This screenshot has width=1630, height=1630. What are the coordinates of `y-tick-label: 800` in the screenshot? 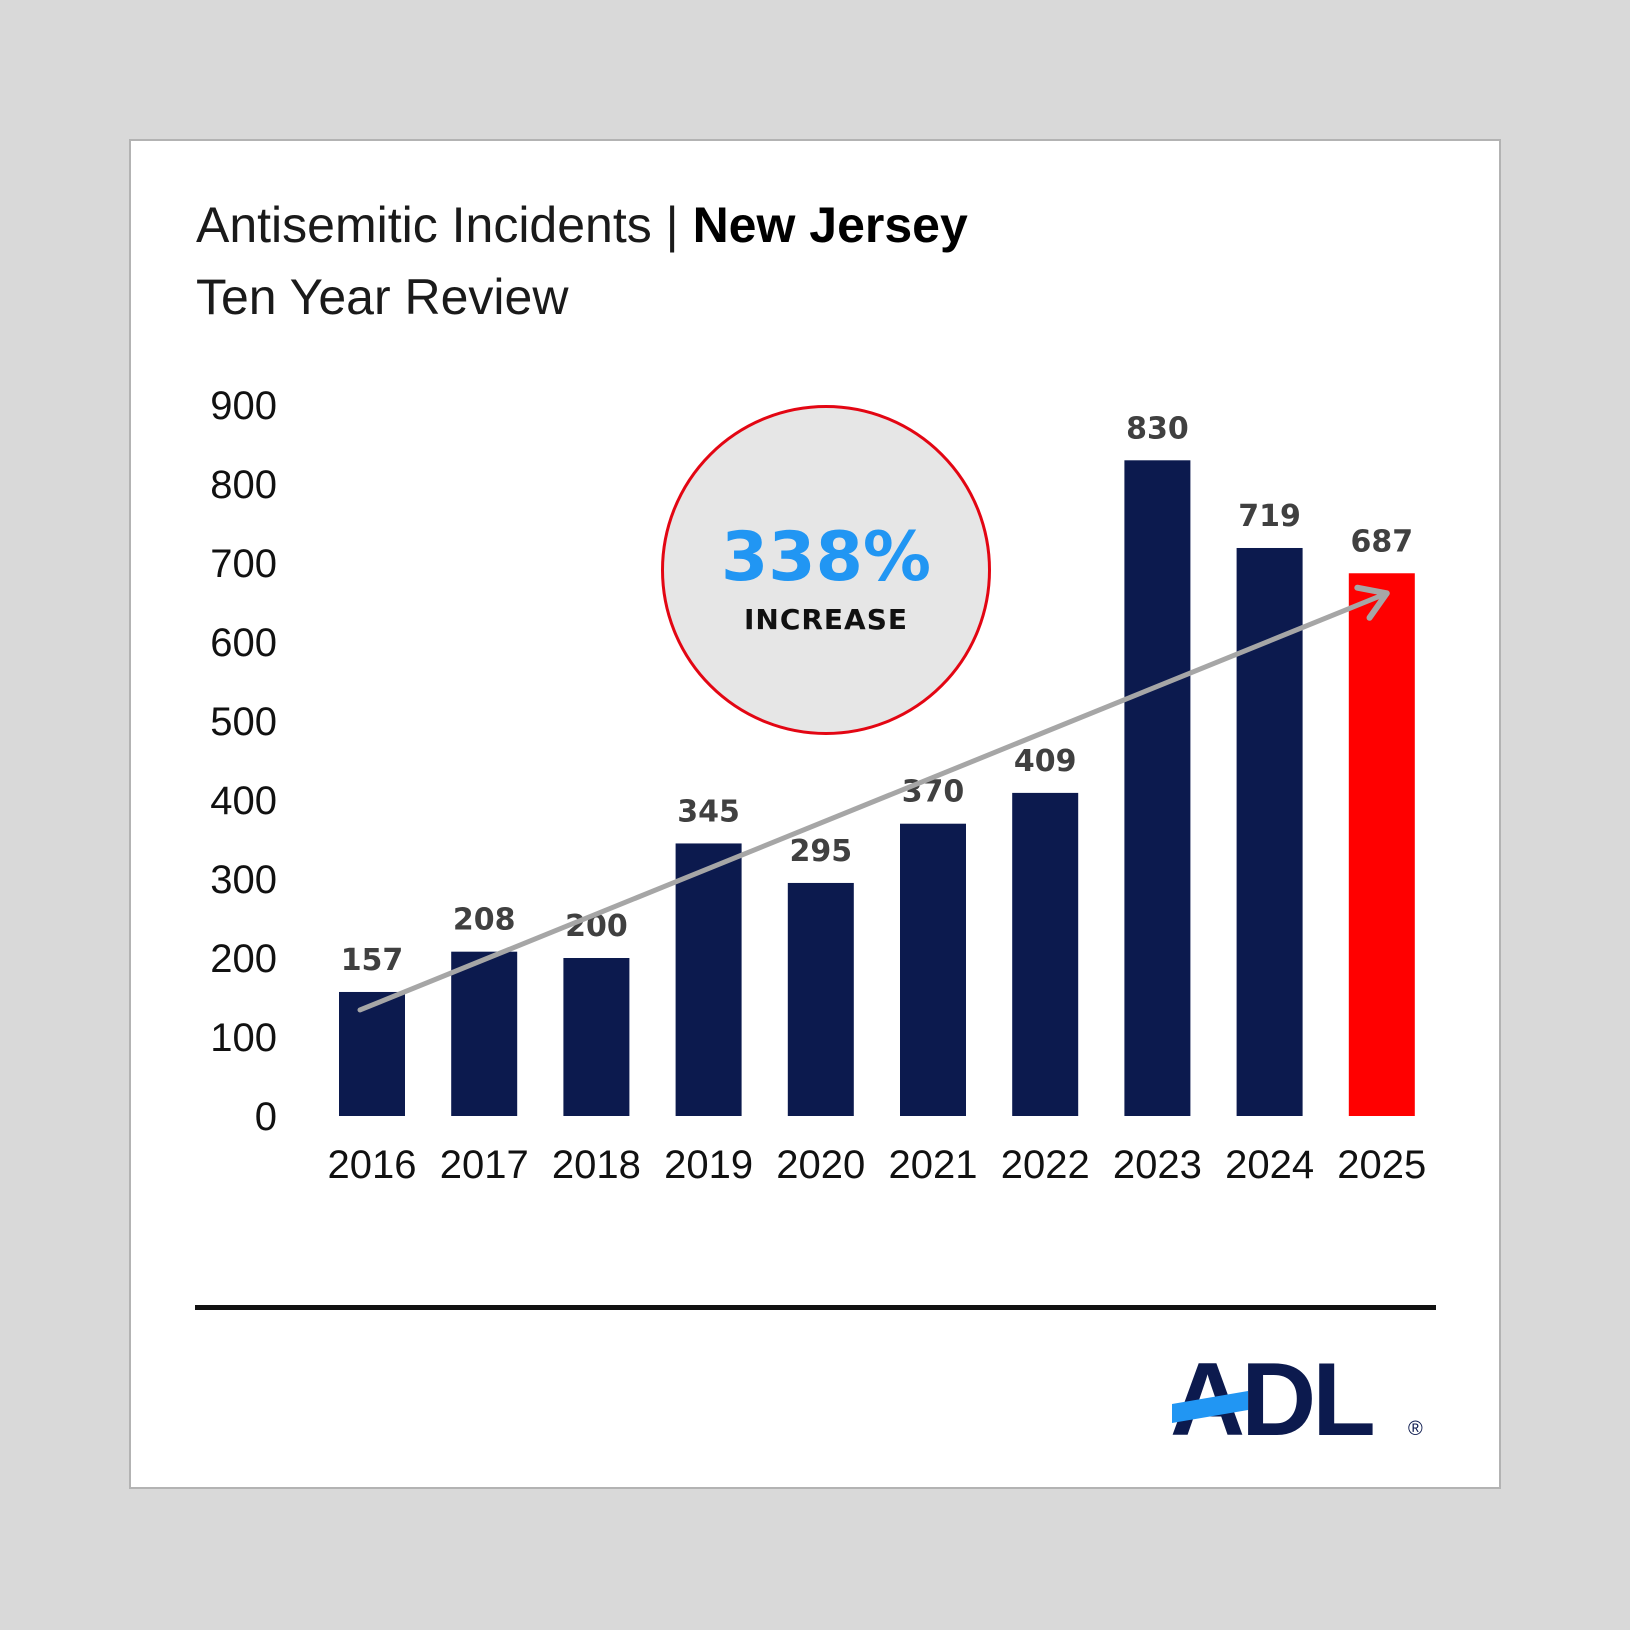 It's located at (243, 485).